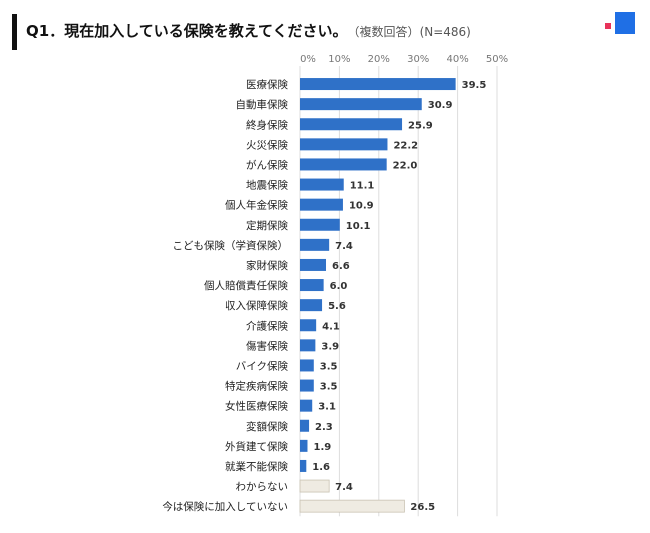  What do you see at coordinates (187, 31) in the screenshot?
I see `question-text: Q1．現在加入している保険を教えてください。` at bounding box center [187, 31].